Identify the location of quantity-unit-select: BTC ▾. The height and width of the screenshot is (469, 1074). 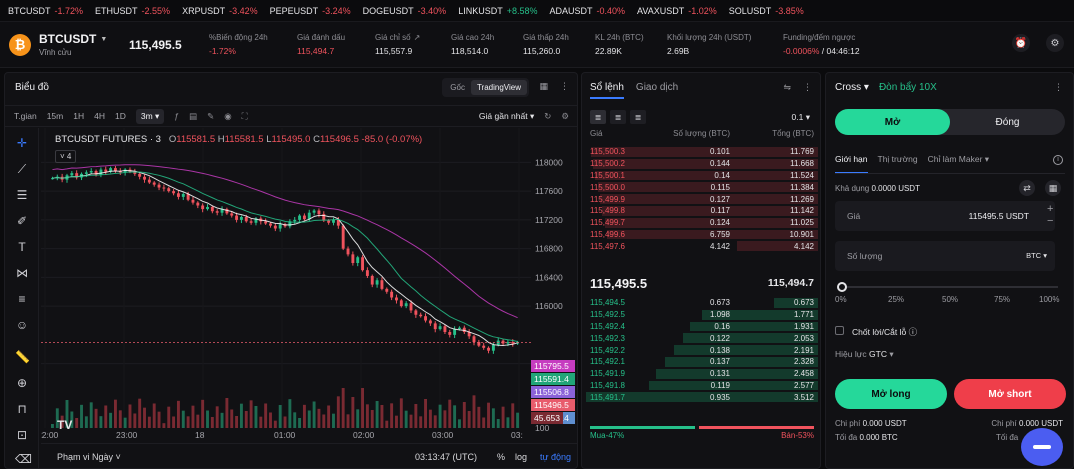
(1036, 255).